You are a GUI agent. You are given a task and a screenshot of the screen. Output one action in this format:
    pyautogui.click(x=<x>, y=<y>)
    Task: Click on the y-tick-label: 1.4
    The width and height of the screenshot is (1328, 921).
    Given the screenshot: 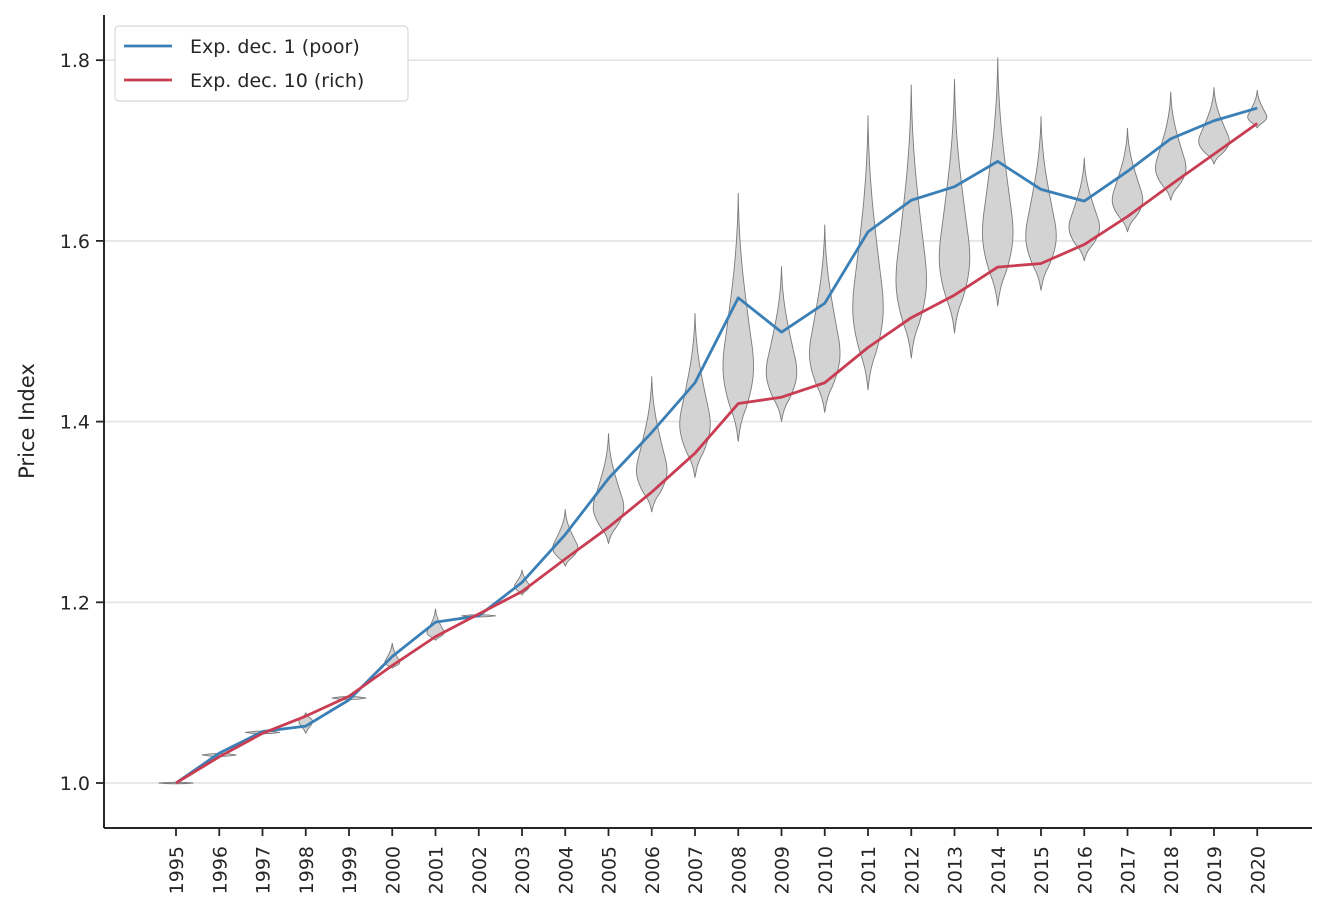 What is the action you would take?
    pyautogui.click(x=75, y=423)
    